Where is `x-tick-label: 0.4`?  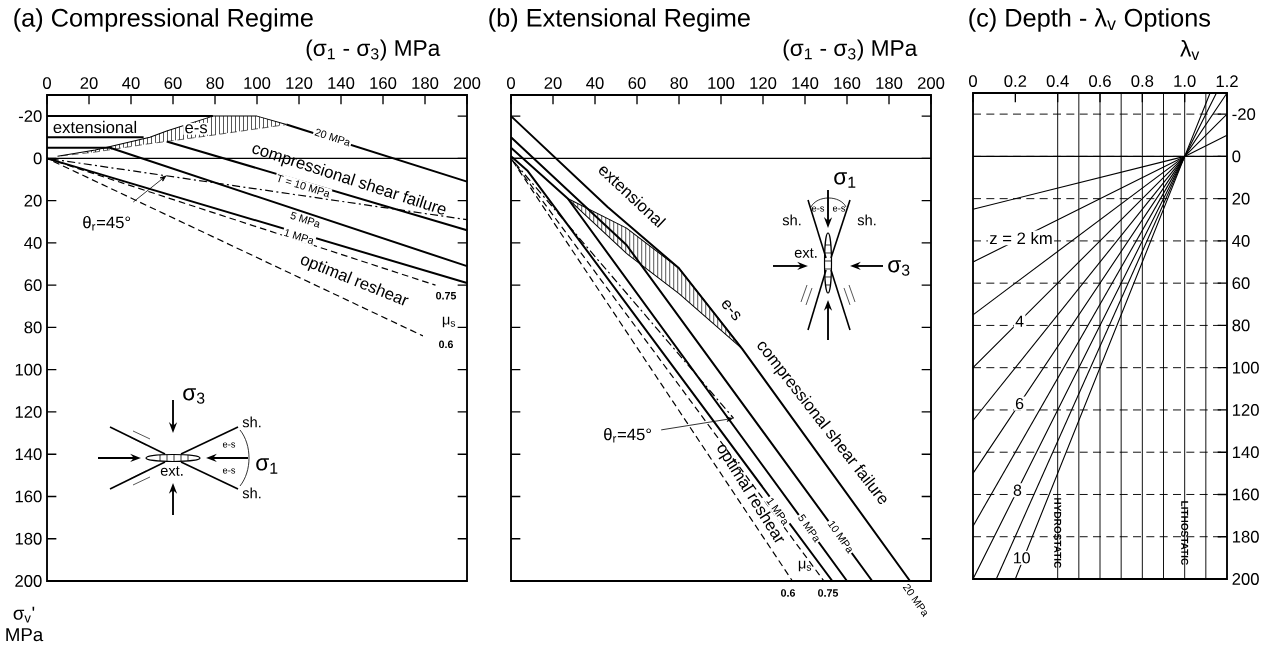
x-tick-label: 0.4 is located at coordinates (1057, 81).